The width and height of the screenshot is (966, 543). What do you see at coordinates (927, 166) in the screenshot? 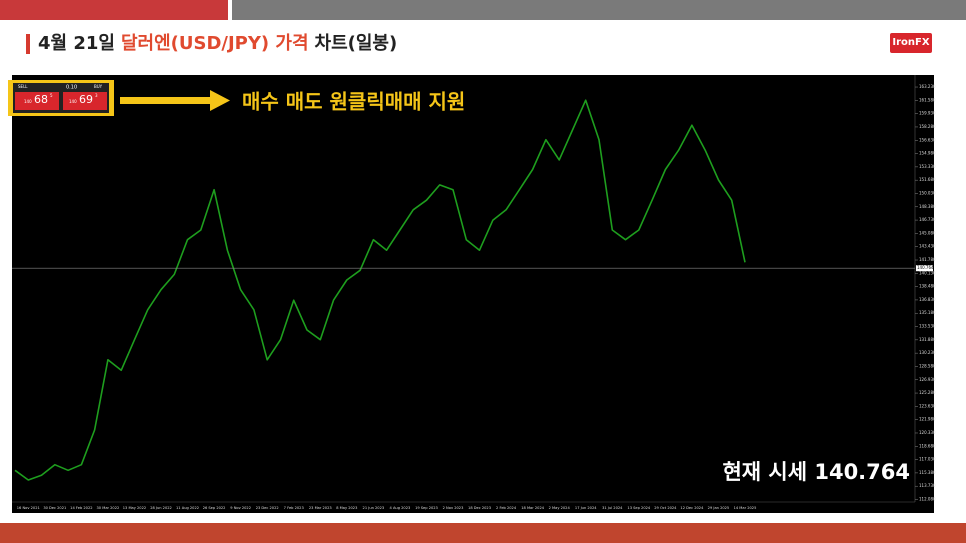
I see `y-tick-label: 153.330` at bounding box center [927, 166].